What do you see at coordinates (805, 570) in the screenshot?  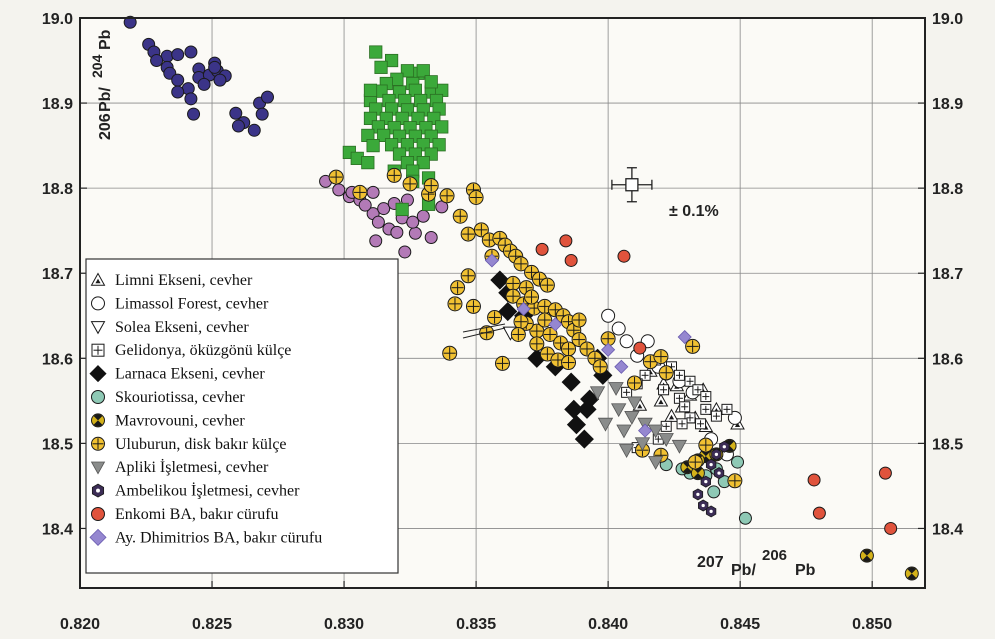 I see `svg-text: Pb` at bounding box center [805, 570].